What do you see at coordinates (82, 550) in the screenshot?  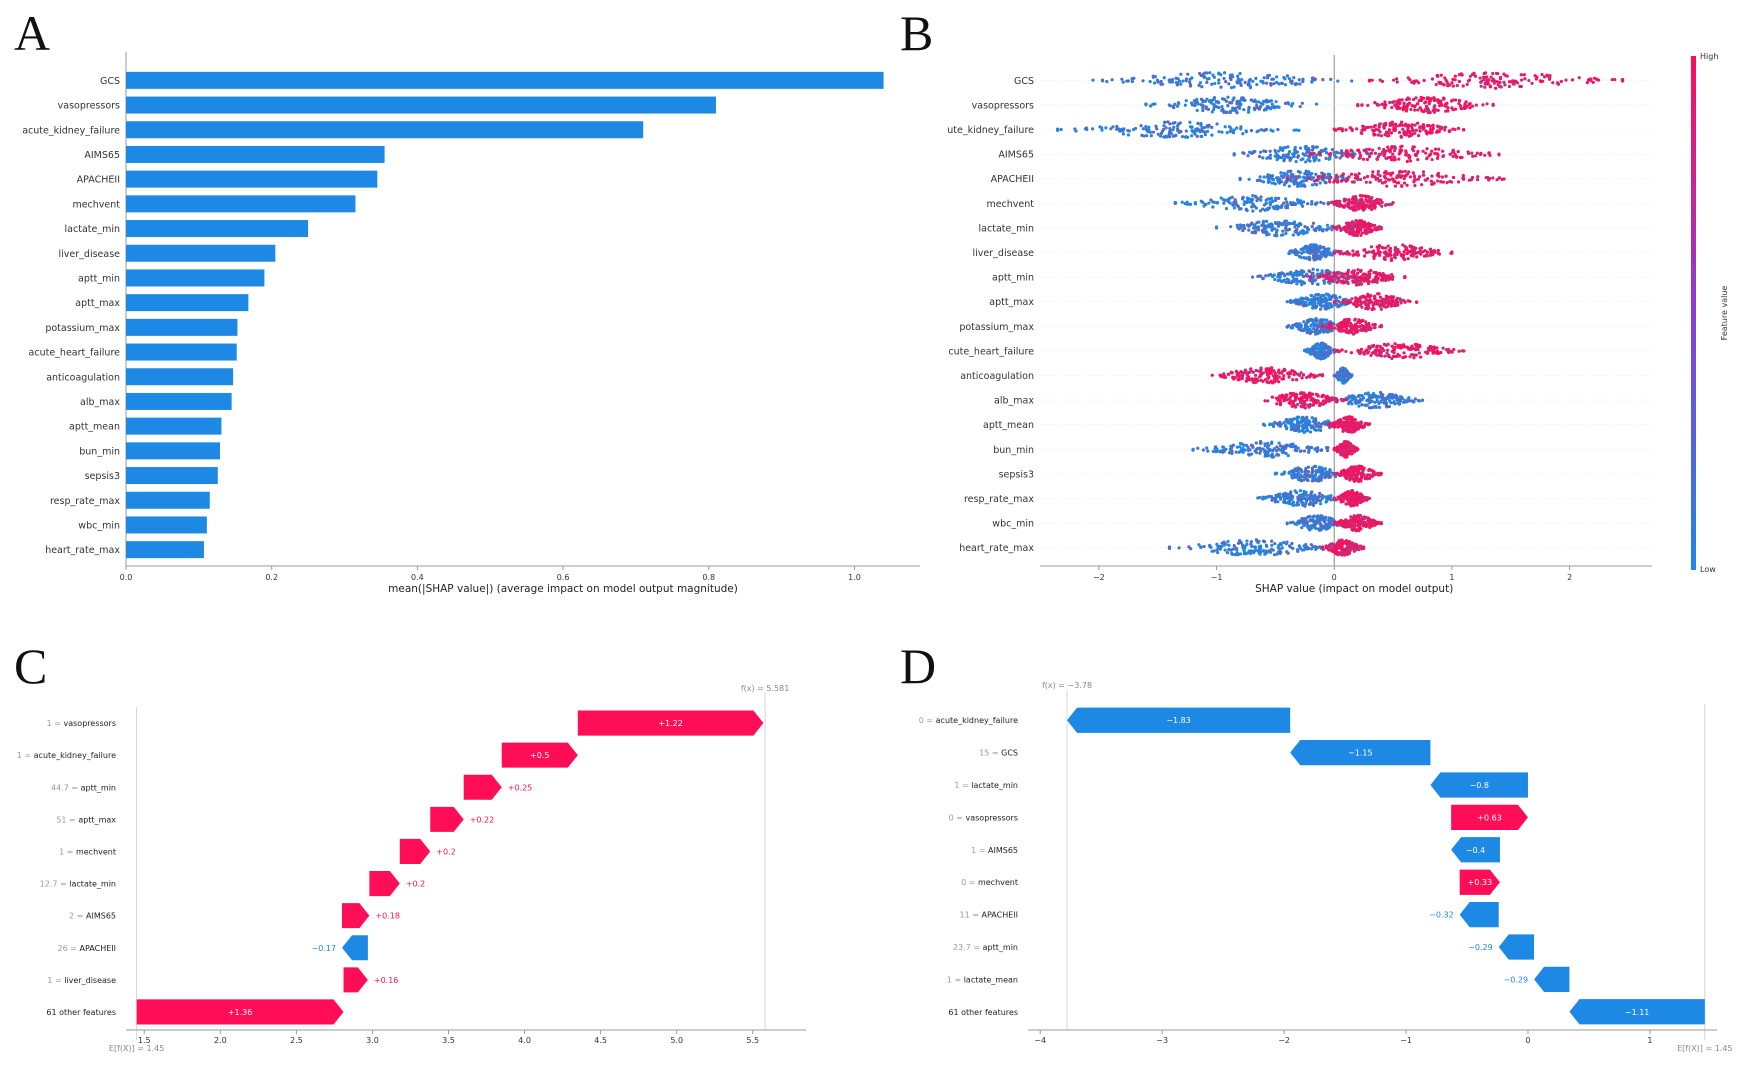 I see `feature-label-heart_rate_max: heart_rate_max` at bounding box center [82, 550].